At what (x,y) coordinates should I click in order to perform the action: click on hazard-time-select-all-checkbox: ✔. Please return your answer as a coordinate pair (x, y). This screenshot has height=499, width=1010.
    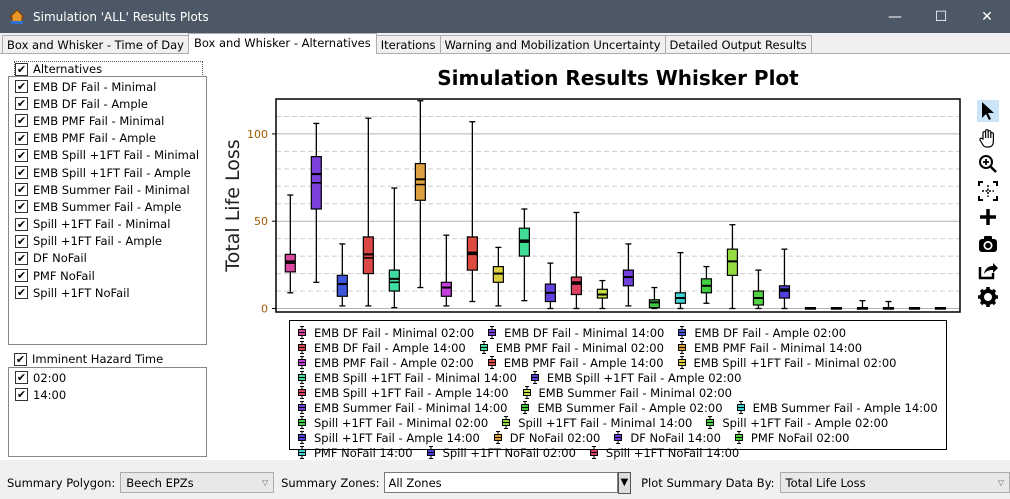
    Looking at the image, I should click on (20, 359).